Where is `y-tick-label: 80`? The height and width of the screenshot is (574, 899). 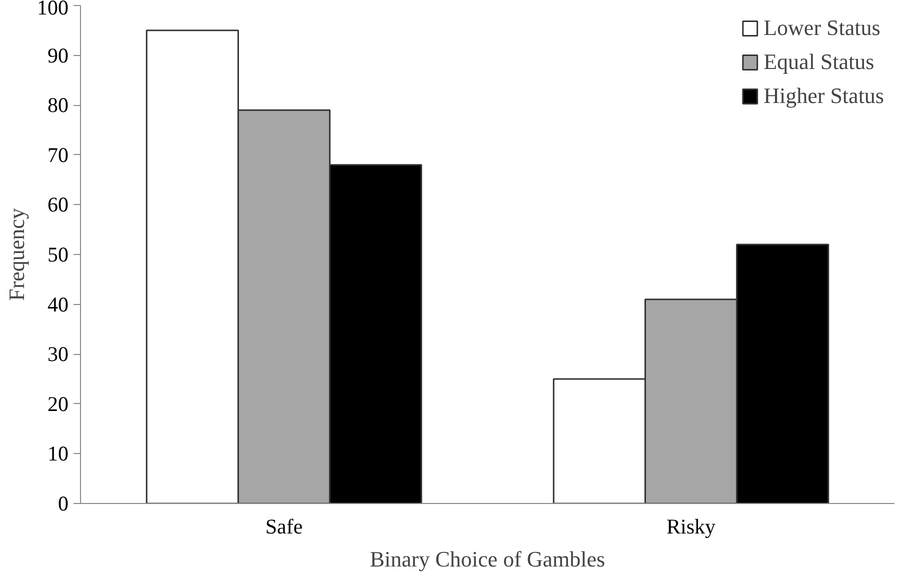 y-tick-label: 80 is located at coordinates (58, 105).